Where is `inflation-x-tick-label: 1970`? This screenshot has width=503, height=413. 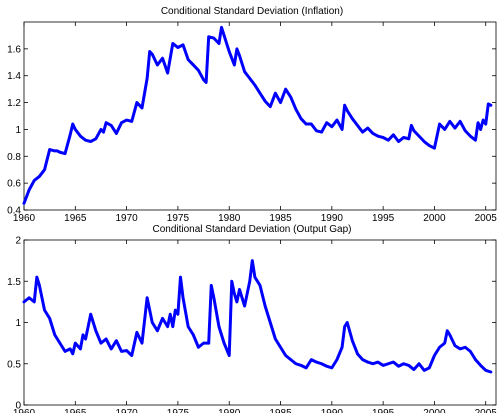 inflation-x-tick-label: 1970 is located at coordinates (126, 218).